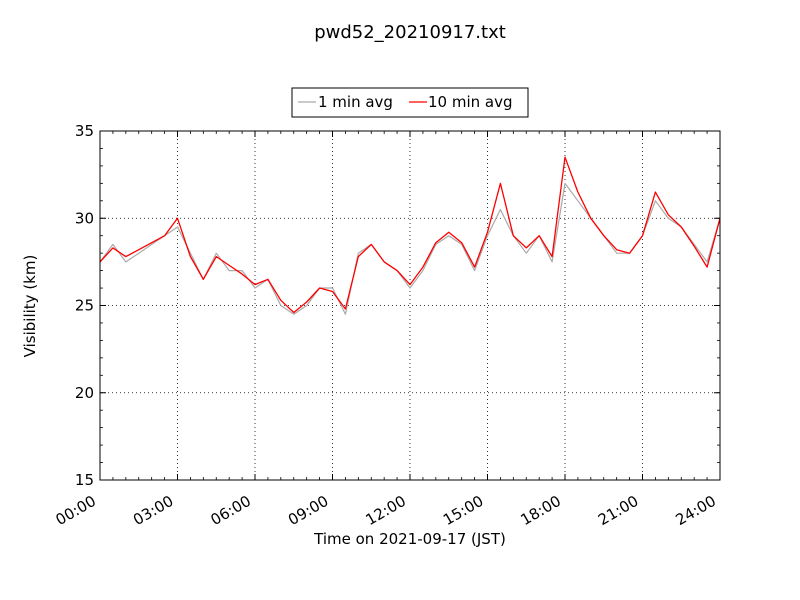 This screenshot has height=600, width=800. Describe the element at coordinates (84, 218) in the screenshot. I see `y-tick-label: 30` at that location.